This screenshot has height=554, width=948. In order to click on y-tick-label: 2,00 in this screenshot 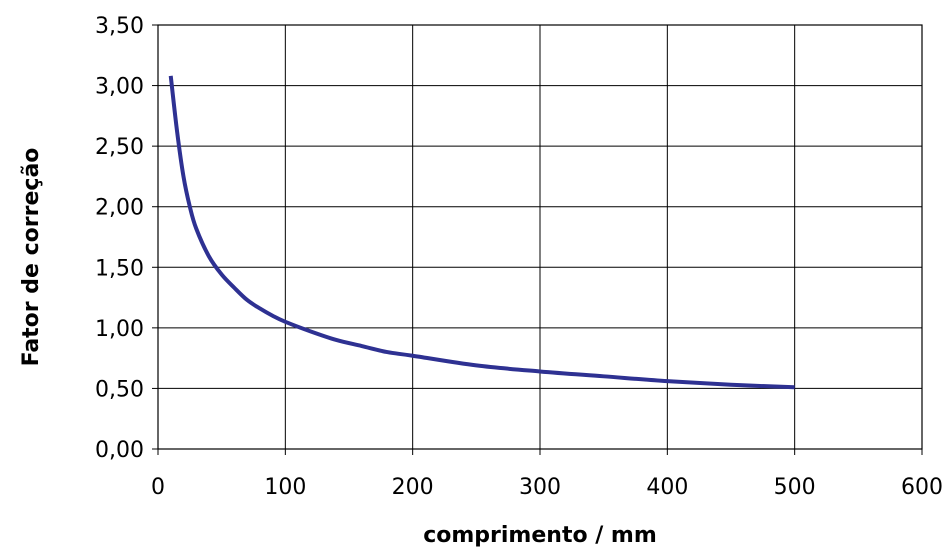, I will do `click(119, 208)`.